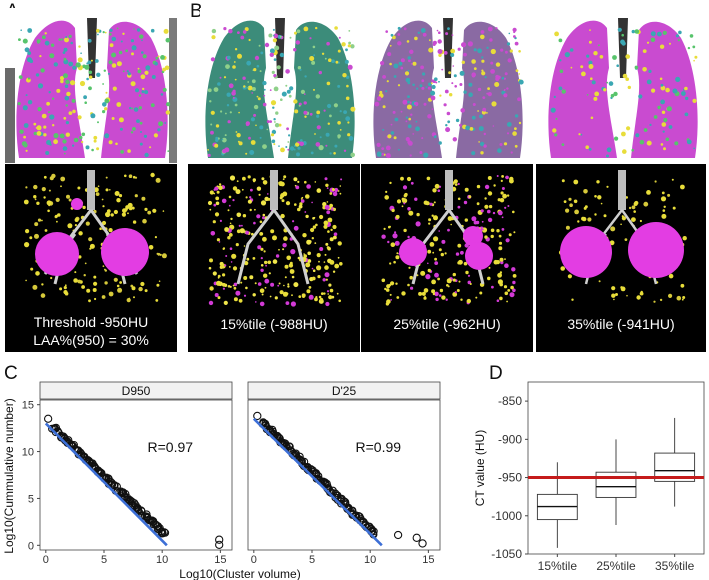 This screenshot has height=580, width=709. I want to click on ct-lung-svg-b1, so click(280, 88).